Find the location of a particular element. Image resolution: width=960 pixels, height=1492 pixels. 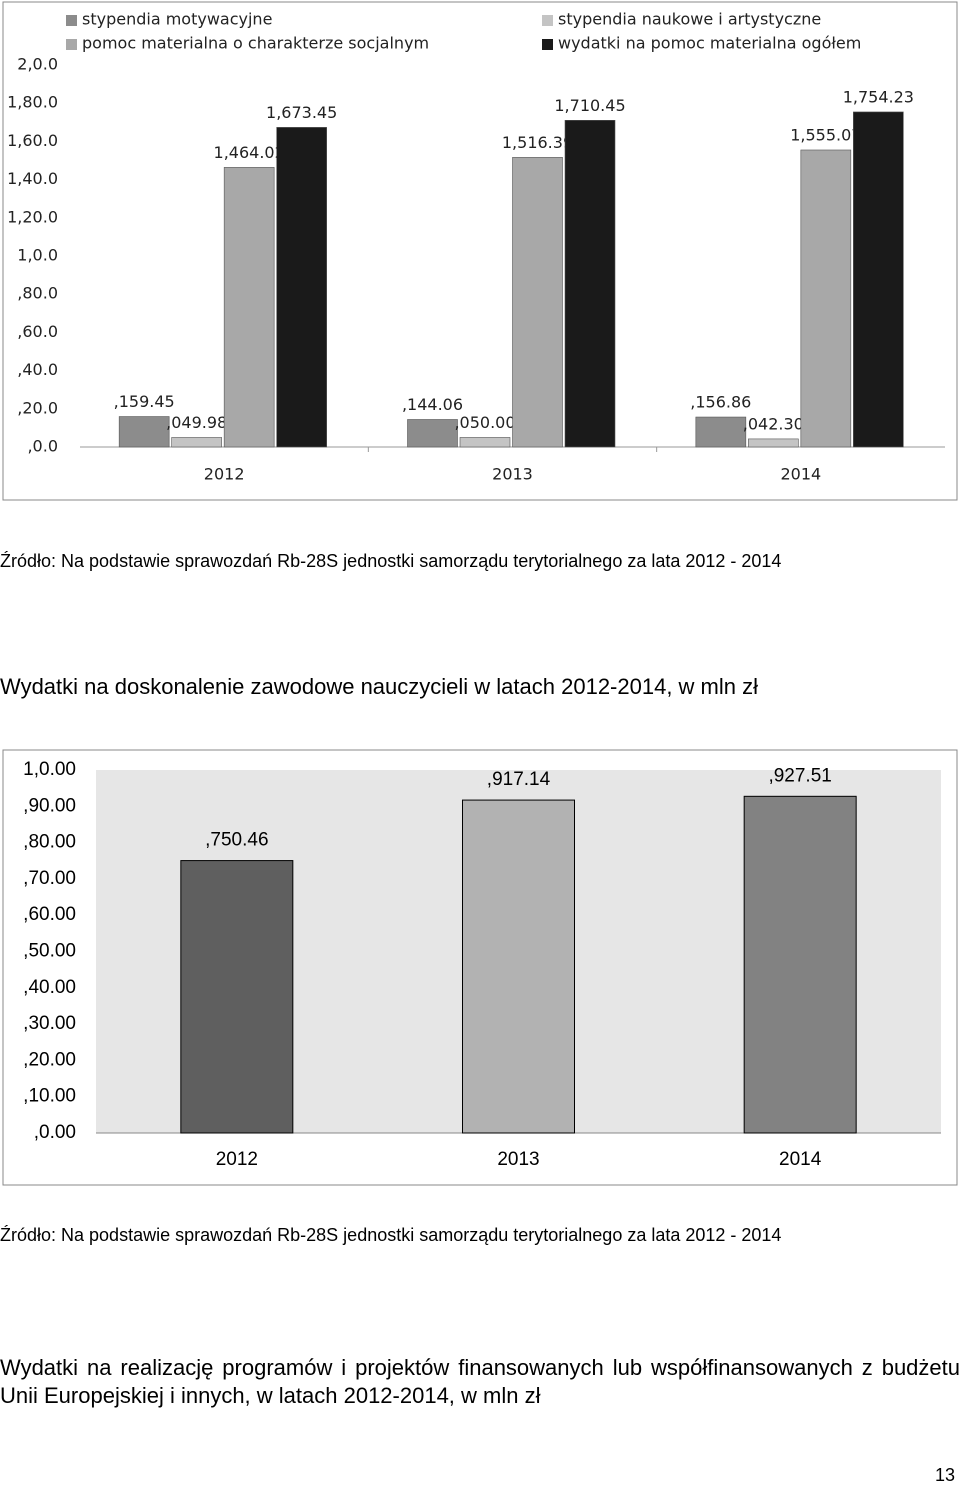

y-tick-label: 1,0.0 is located at coordinates (37, 255).